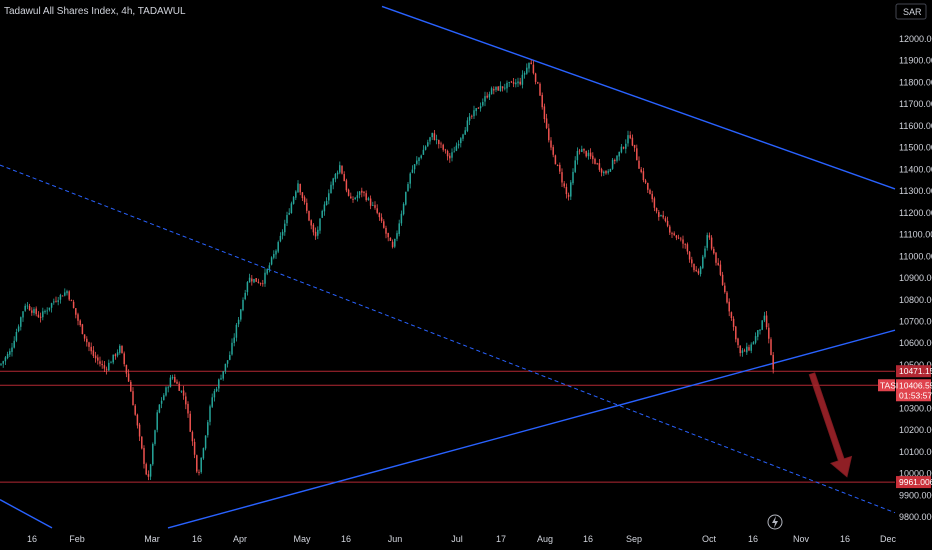 The height and width of the screenshot is (550, 932). I want to click on currency-label: SAR, so click(912, 12).